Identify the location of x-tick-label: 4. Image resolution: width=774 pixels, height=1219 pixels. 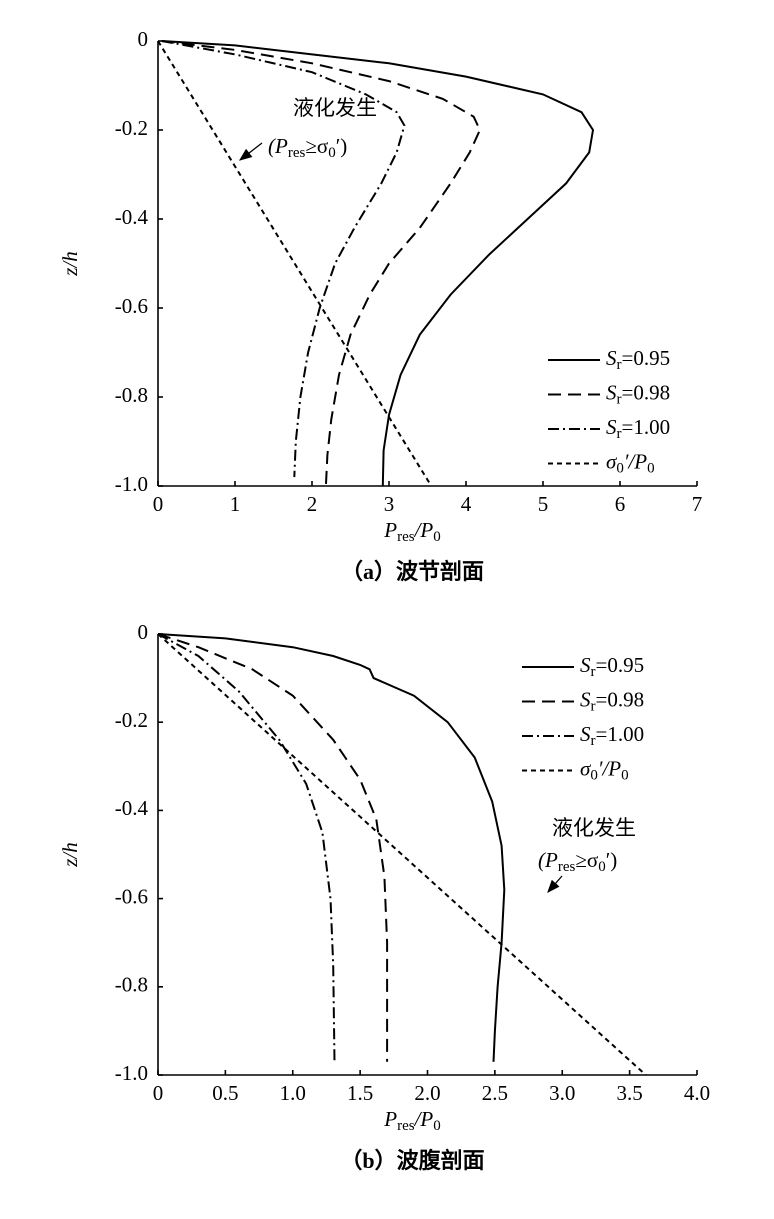
(466, 504).